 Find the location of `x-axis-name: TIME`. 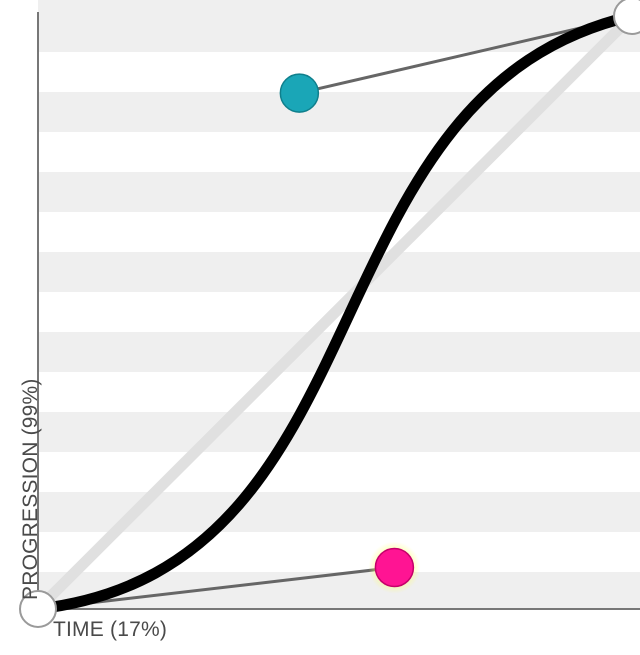

x-axis-name: TIME is located at coordinates (78, 629).